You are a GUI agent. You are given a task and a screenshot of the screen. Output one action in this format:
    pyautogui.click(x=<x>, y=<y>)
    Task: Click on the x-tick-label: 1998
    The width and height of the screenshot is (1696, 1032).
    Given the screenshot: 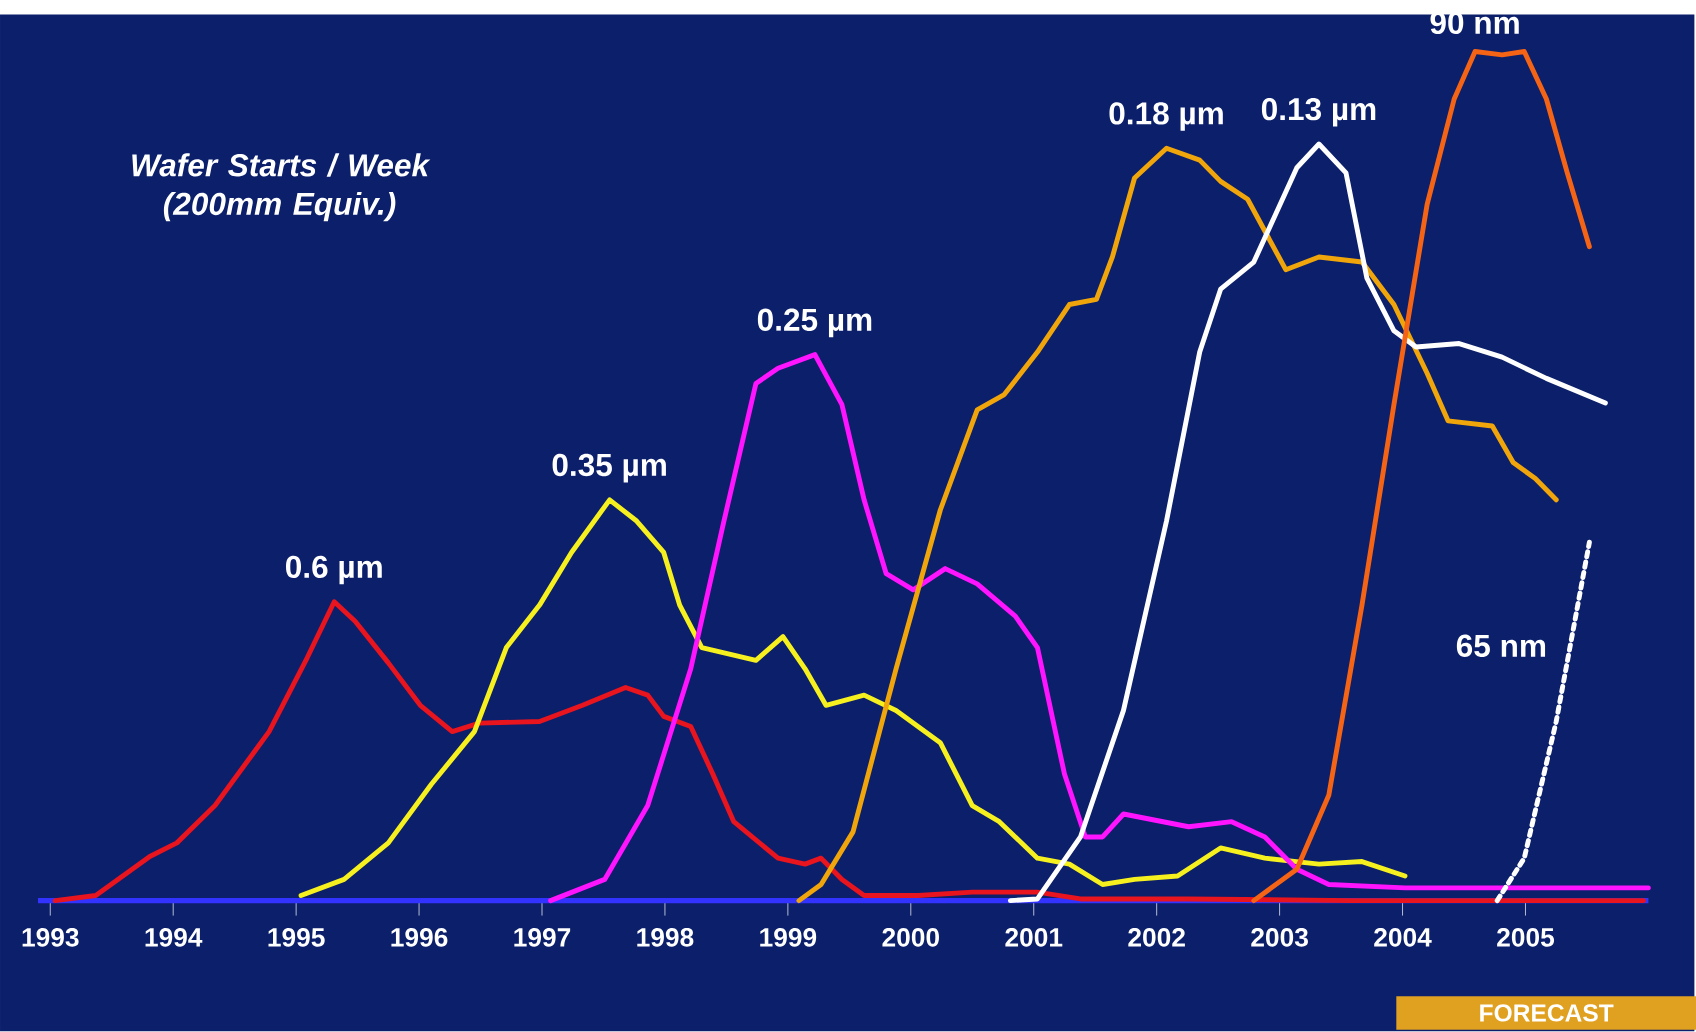 What is the action you would take?
    pyautogui.click(x=665, y=937)
    